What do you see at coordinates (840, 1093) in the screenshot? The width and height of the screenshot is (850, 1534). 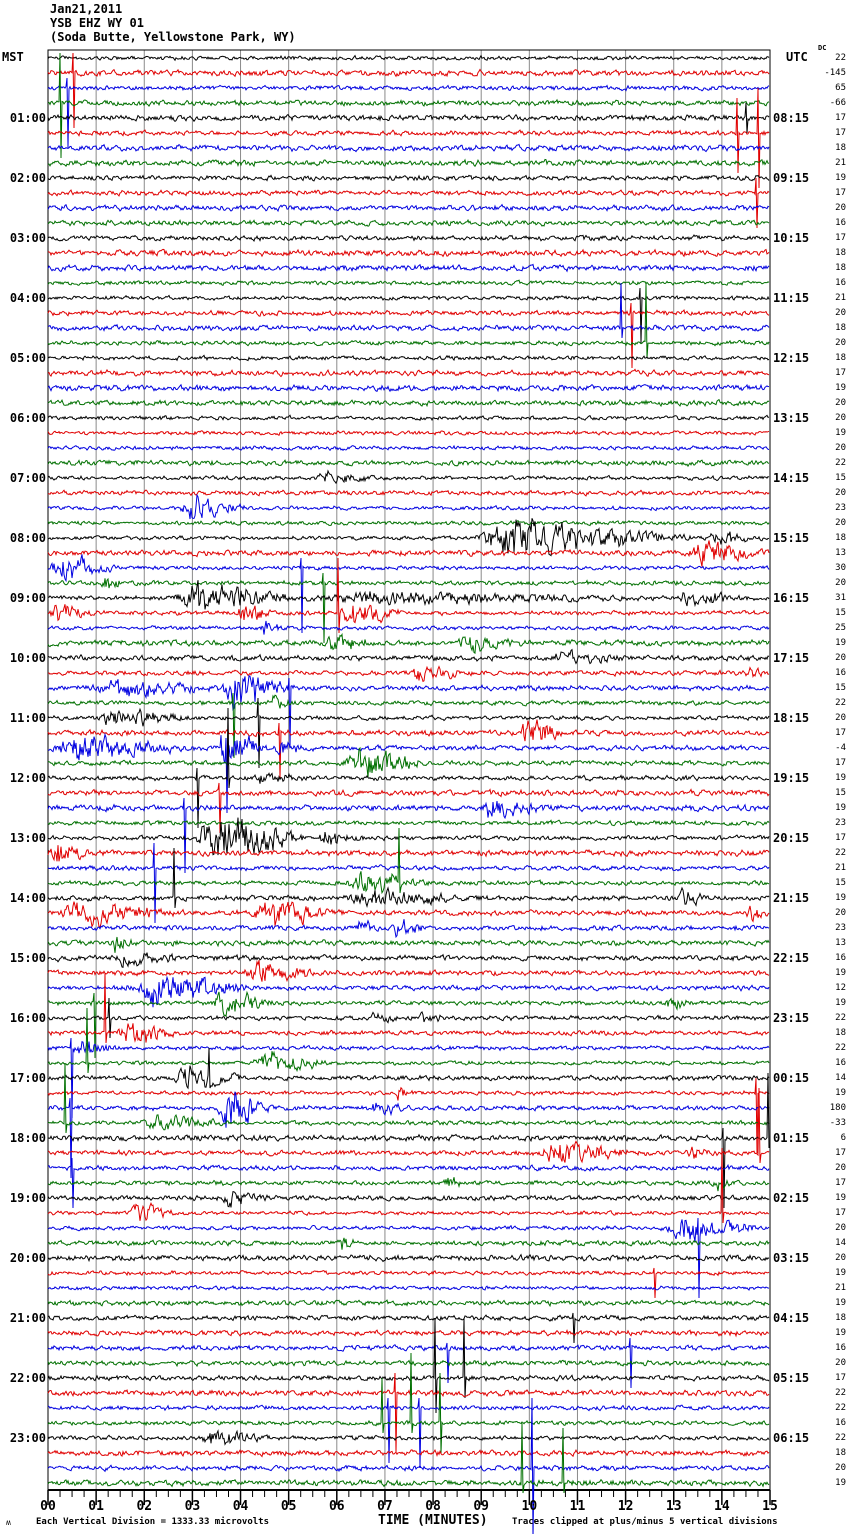 I see `dc-offset-trace-70: 19` at bounding box center [840, 1093].